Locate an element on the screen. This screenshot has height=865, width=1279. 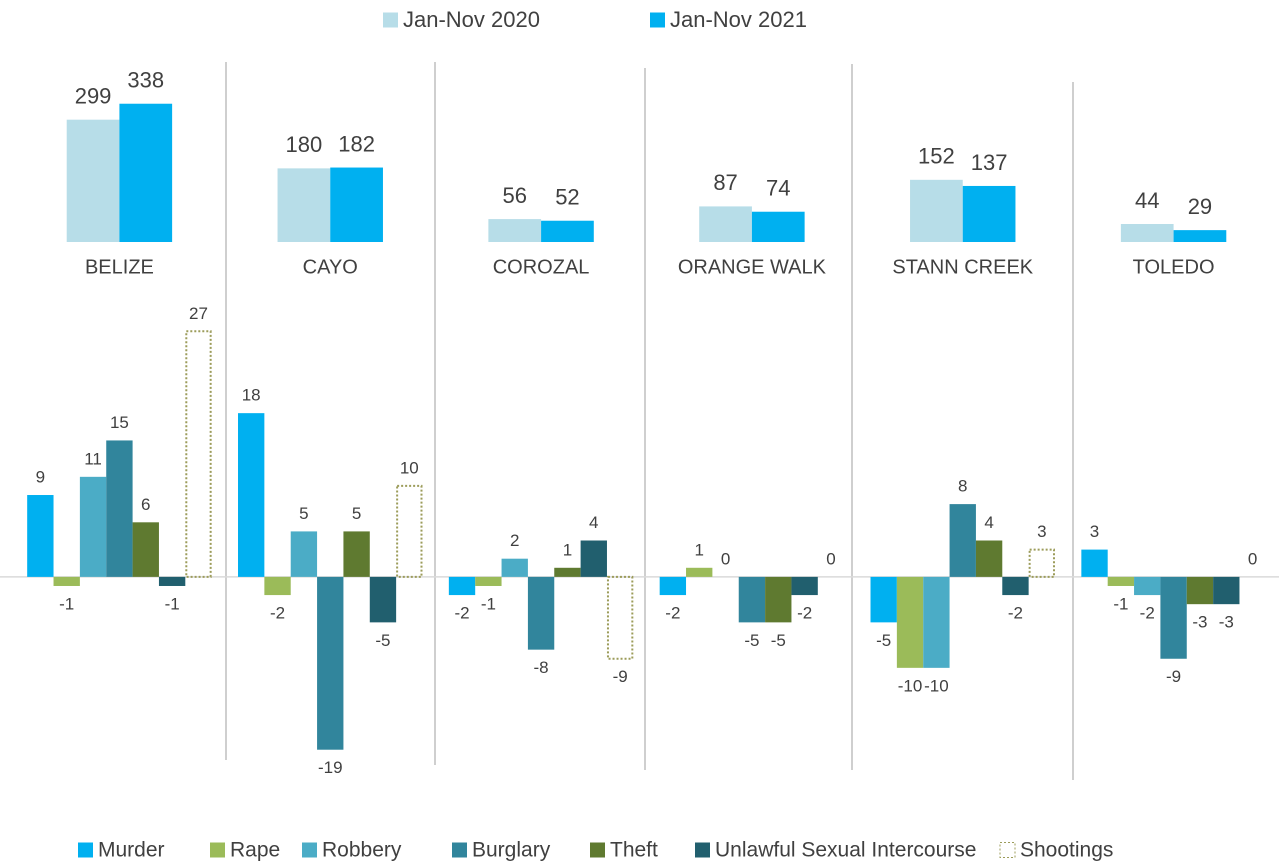
value-label: 3 is located at coordinates (1094, 531).